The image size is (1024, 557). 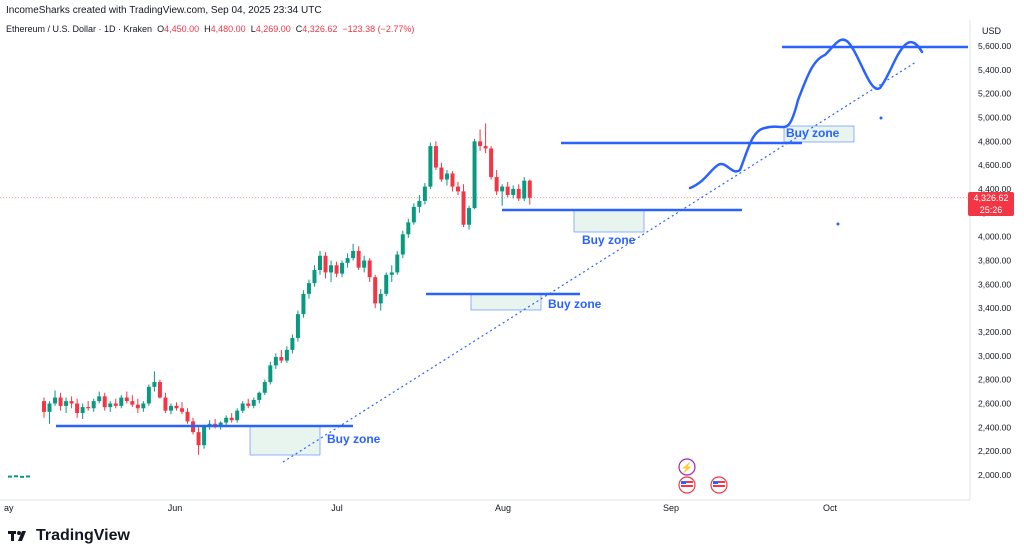 What do you see at coordinates (813, 133) in the screenshot?
I see `buy-zone-label-4: Buy zone` at bounding box center [813, 133].